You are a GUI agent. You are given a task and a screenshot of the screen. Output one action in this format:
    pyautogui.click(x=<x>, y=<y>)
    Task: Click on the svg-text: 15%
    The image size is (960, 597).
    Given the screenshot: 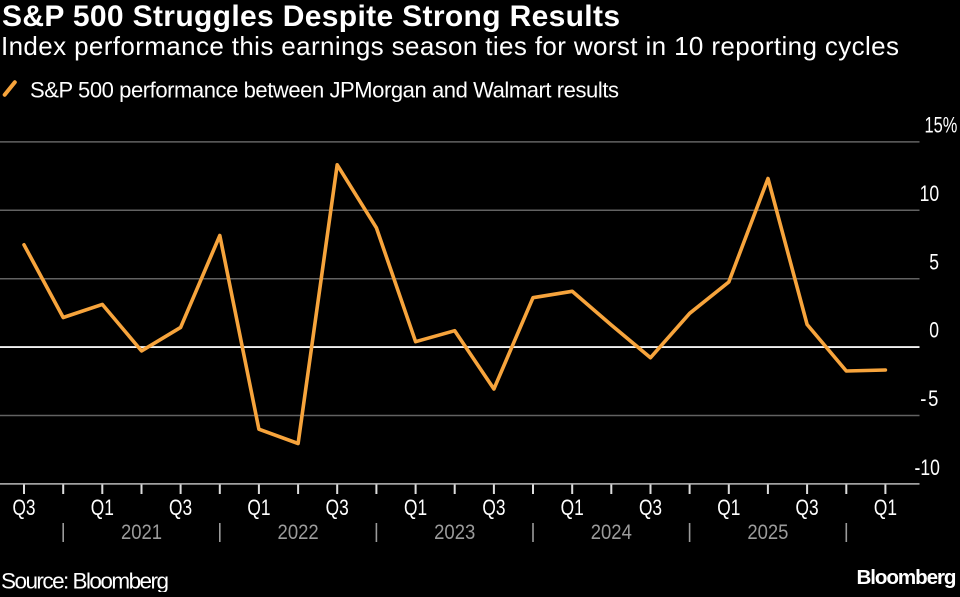 What is the action you would take?
    pyautogui.click(x=941, y=125)
    